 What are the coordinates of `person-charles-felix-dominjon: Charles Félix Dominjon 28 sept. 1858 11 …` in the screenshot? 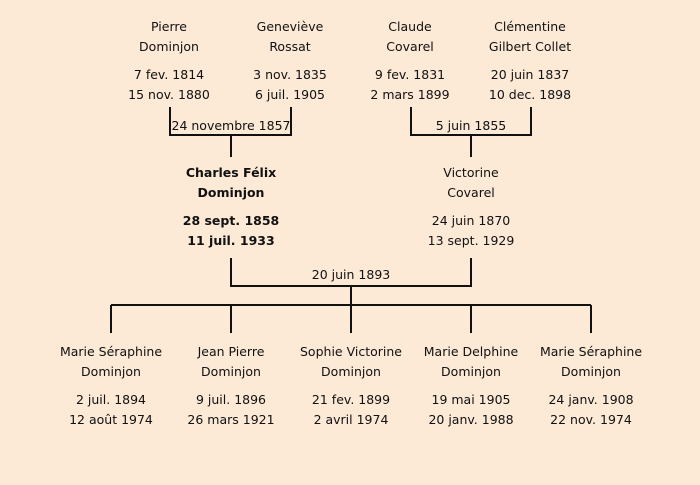 It's located at (231, 207).